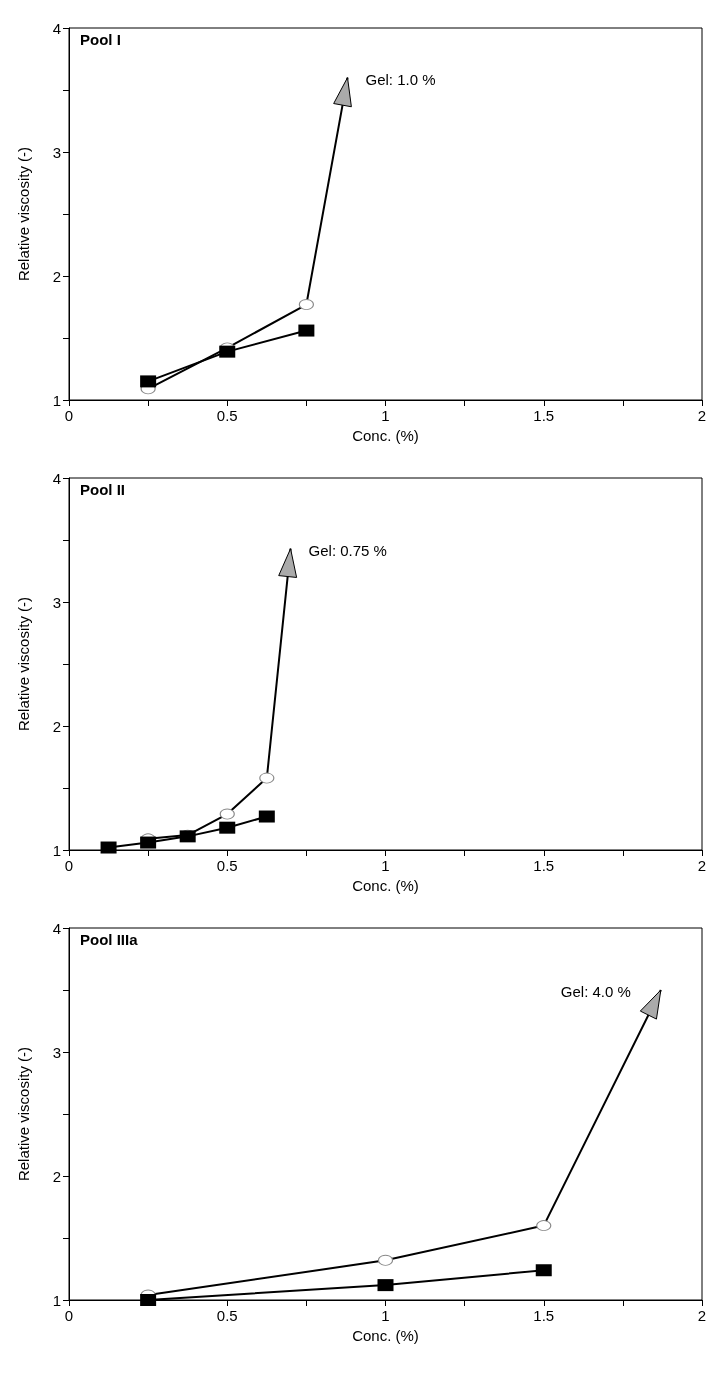  Describe the element at coordinates (595, 991) in the screenshot. I see `annotation: Gel: 4.0 %` at that location.